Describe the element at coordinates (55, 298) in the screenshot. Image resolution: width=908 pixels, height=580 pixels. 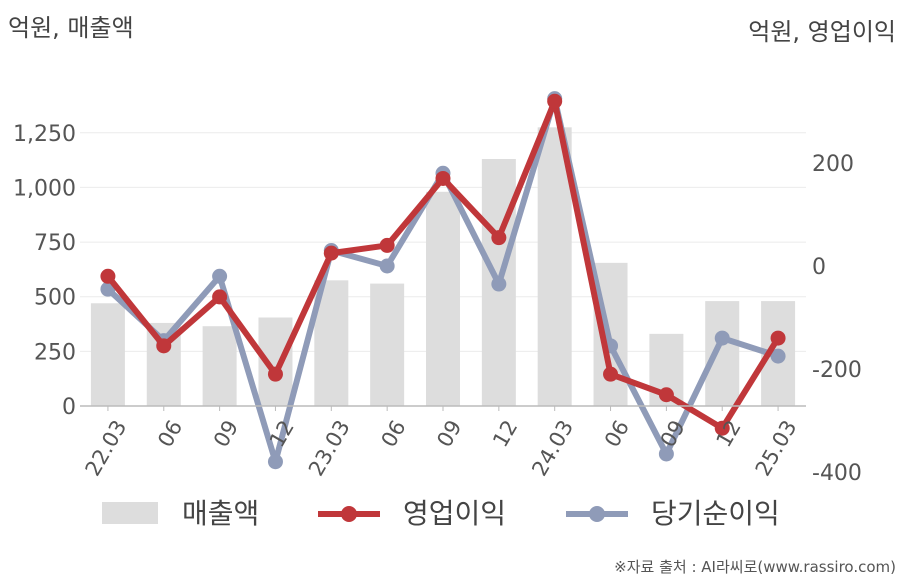
I see `left-tick-label: 500` at that location.